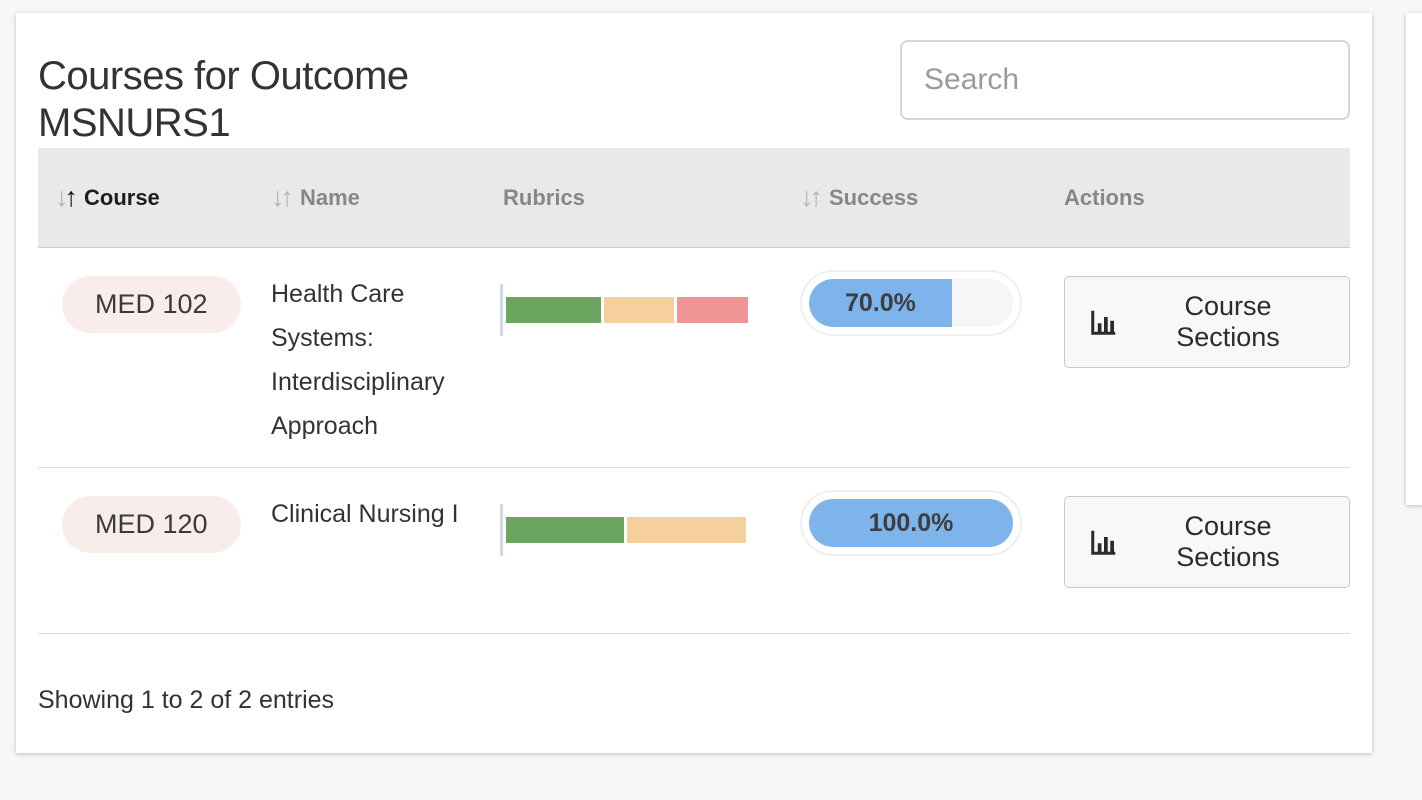  I want to click on success-value: 70.0%, so click(880, 302).